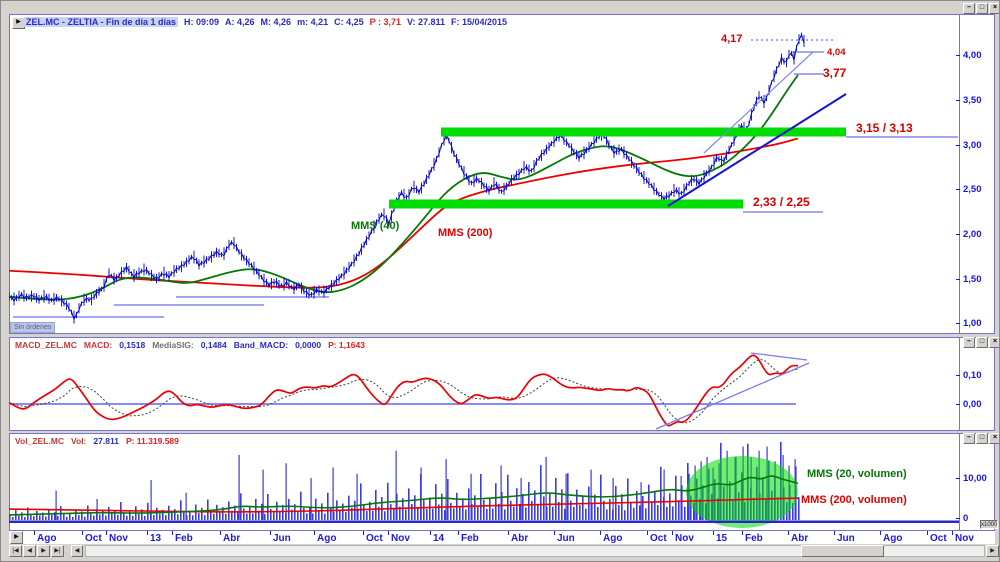  I want to click on time-axis, so click(502, 537).